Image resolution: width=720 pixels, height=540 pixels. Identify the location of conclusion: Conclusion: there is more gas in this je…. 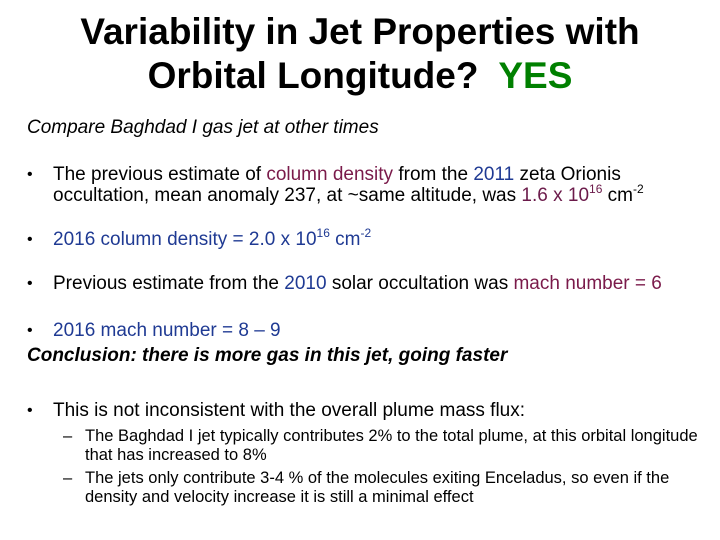
(267, 355).